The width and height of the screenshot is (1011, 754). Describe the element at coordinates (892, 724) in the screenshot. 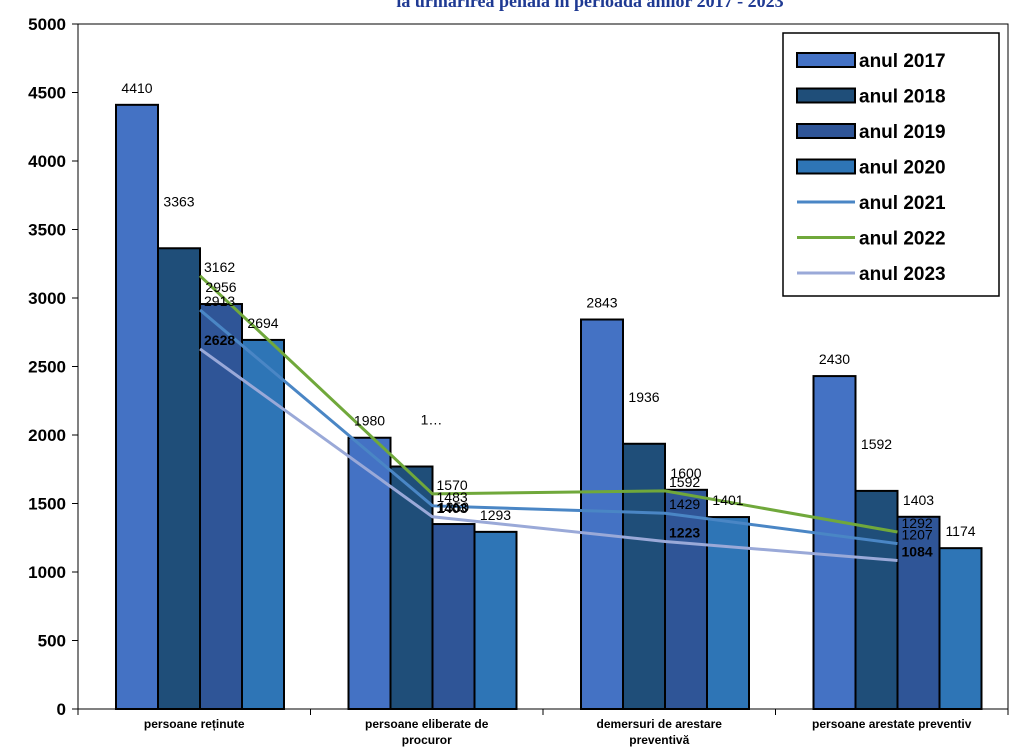

I see `category-label: persoane arestate preventiv` at that location.